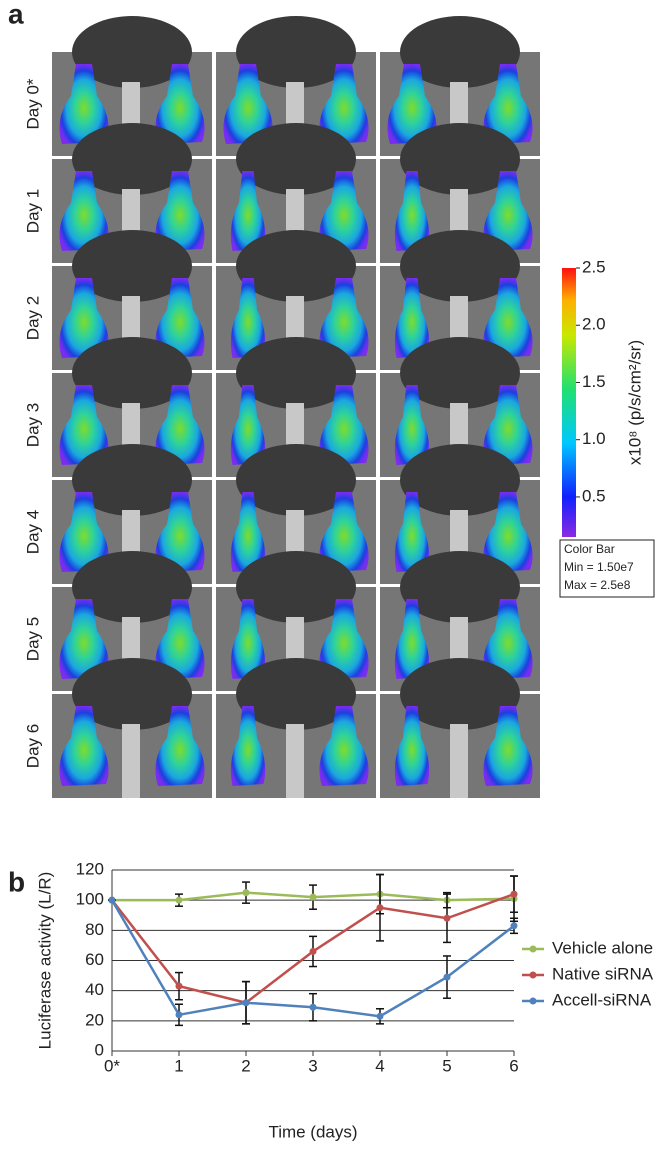 This screenshot has height=1152, width=657. I want to click on color-bar-note: Min = 1.50e7, so click(599, 567).